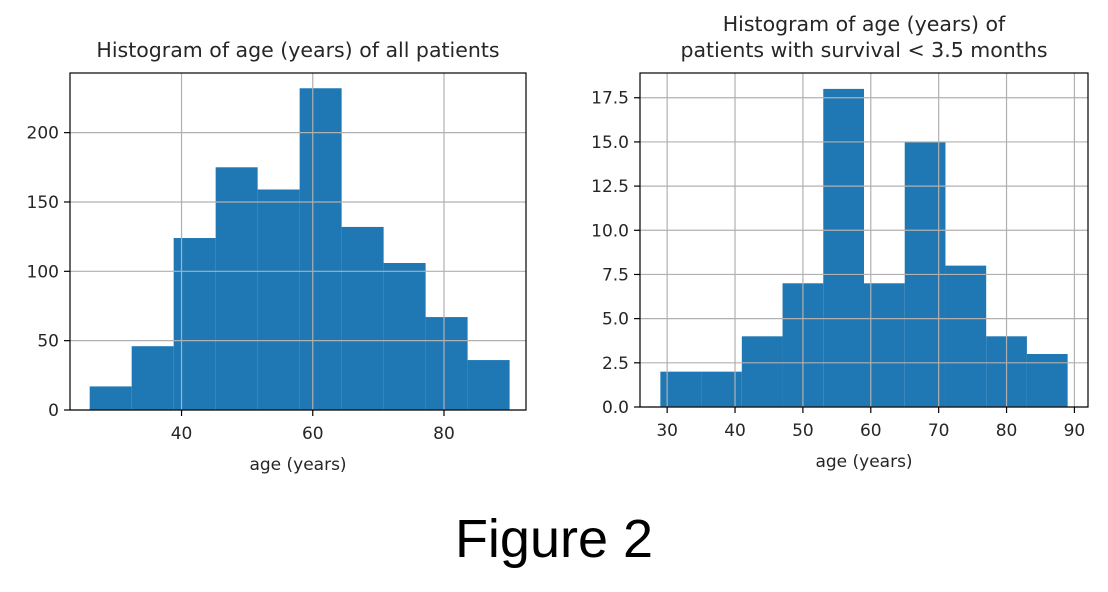 This screenshot has height=592, width=1108. Describe the element at coordinates (864, 24) in the screenshot. I see `chart-title: Histogram of age (years) of` at that location.